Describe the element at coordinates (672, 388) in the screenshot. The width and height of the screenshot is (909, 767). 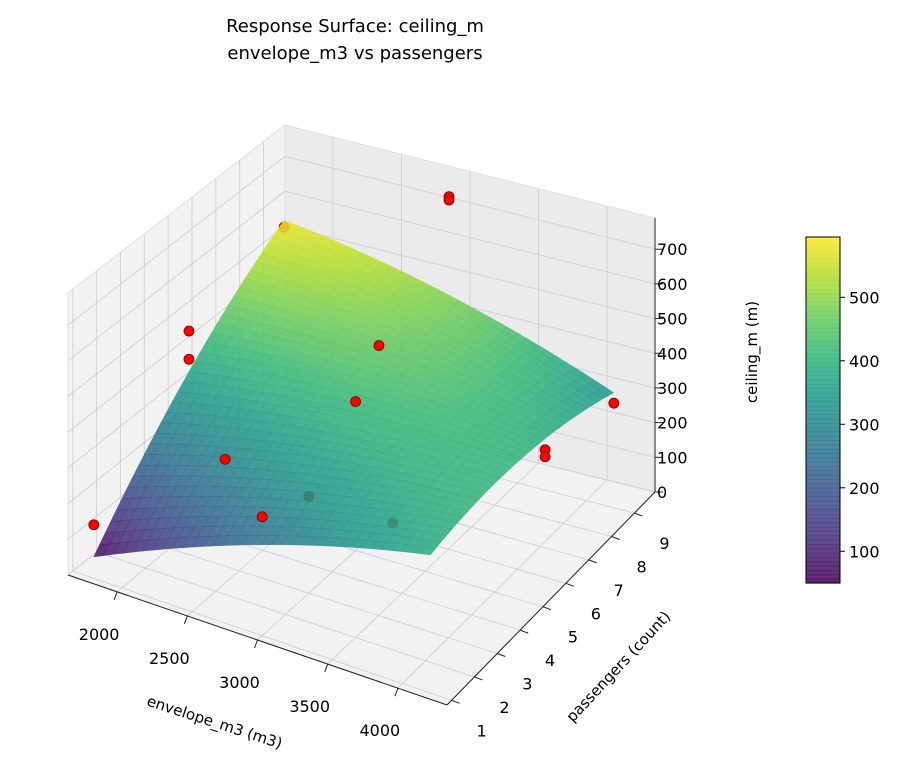
I see `z-tick-label: 300` at that location.